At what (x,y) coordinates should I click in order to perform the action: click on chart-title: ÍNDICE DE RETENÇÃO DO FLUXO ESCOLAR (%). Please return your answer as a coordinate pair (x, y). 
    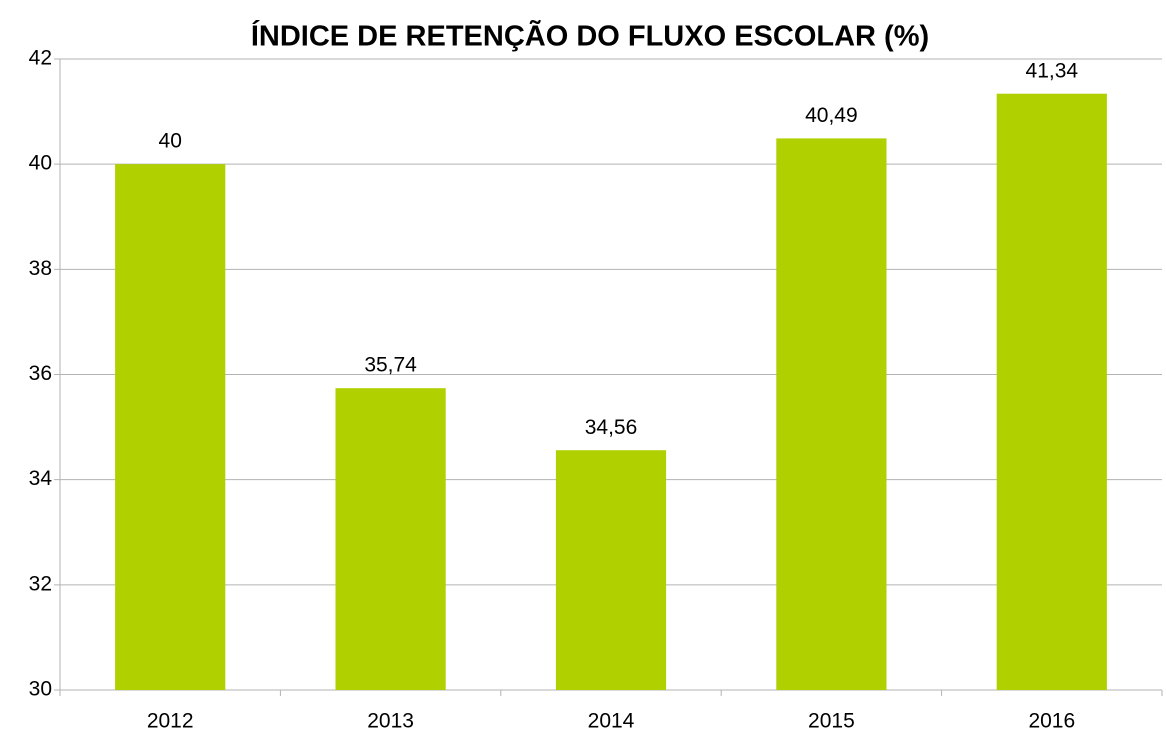
    Looking at the image, I should click on (590, 36).